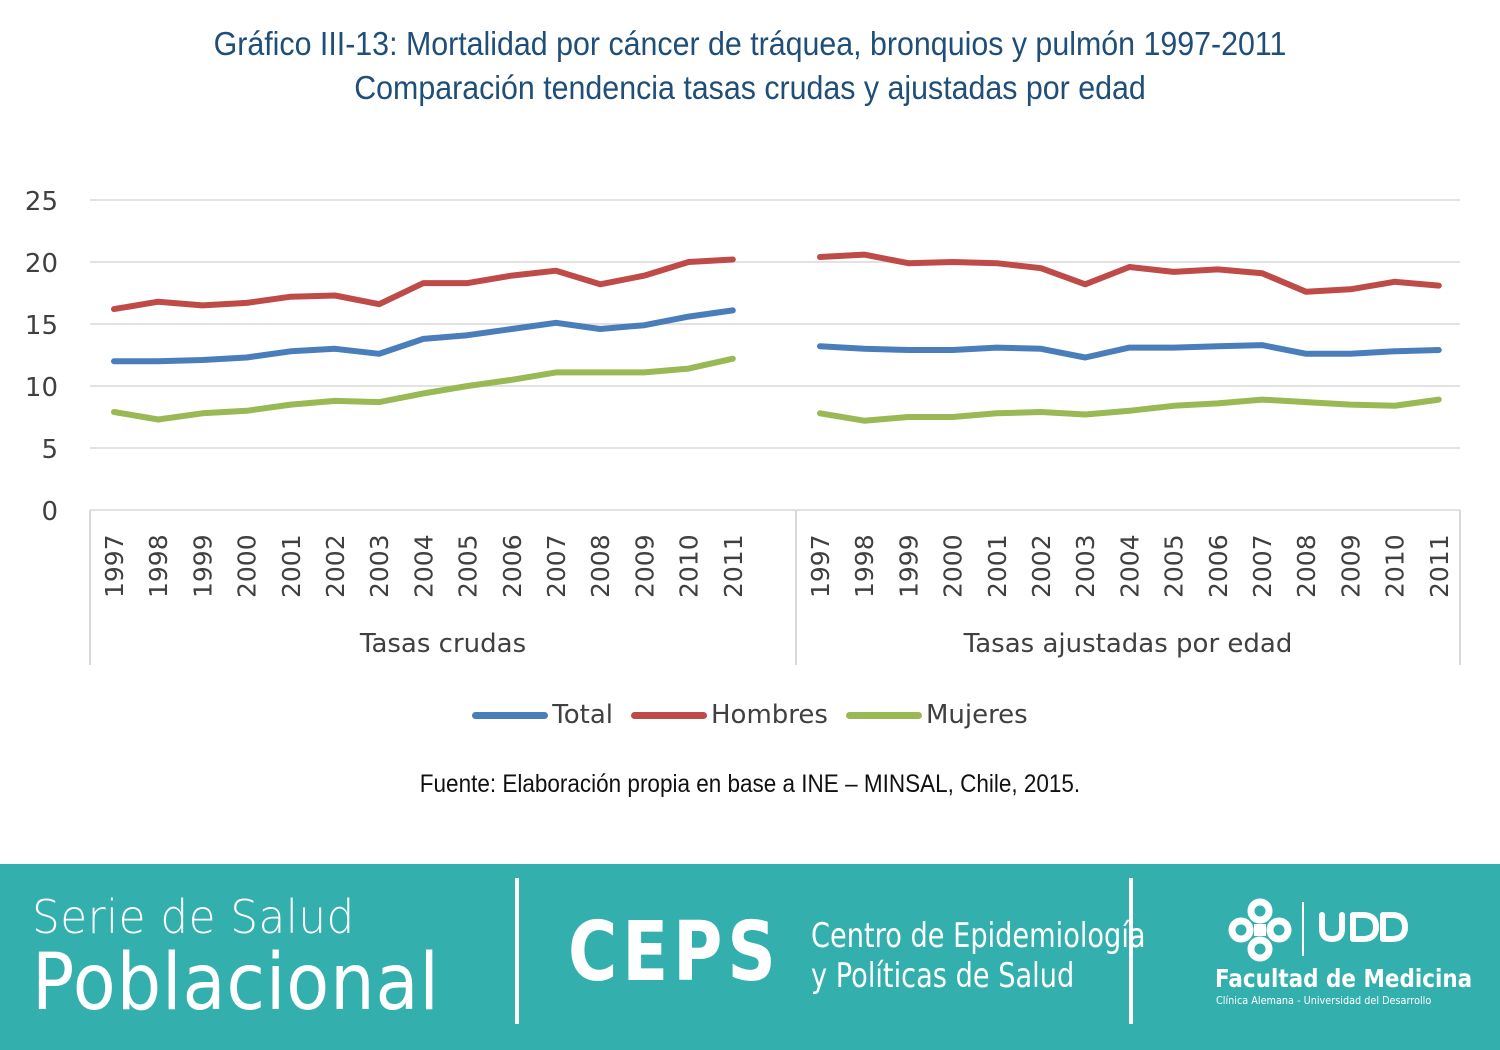 This screenshot has height=1050, width=1500. Describe the element at coordinates (442, 644) in the screenshot. I see `category-group-label: Tasas crudas` at that location.